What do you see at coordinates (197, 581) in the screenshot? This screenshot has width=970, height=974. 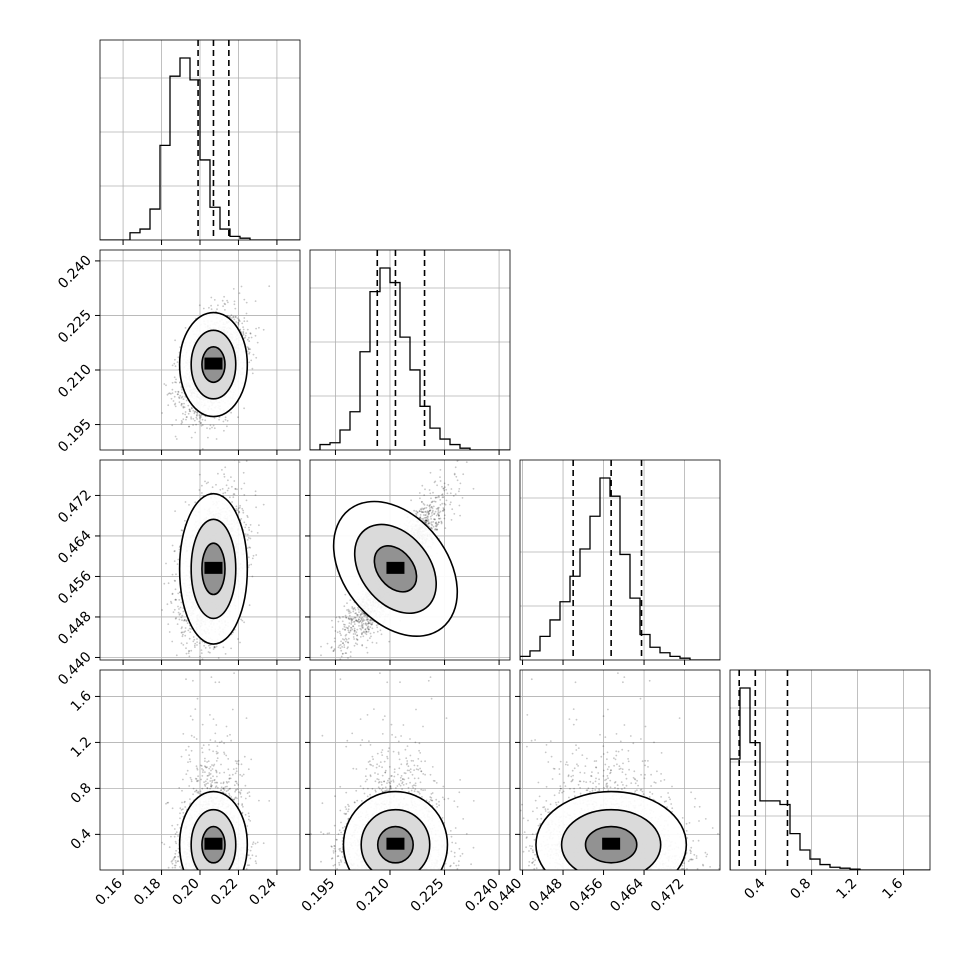 I see `panel-p0-p2` at bounding box center [197, 581].